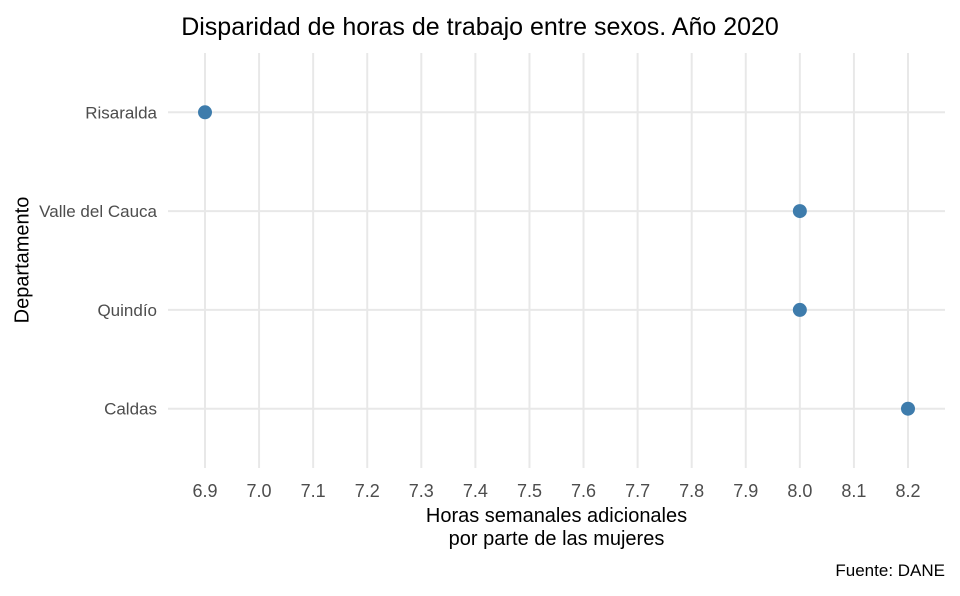 This screenshot has width=960, height=596. What do you see at coordinates (130, 409) in the screenshot?
I see `y-category-label: Caldas` at bounding box center [130, 409].